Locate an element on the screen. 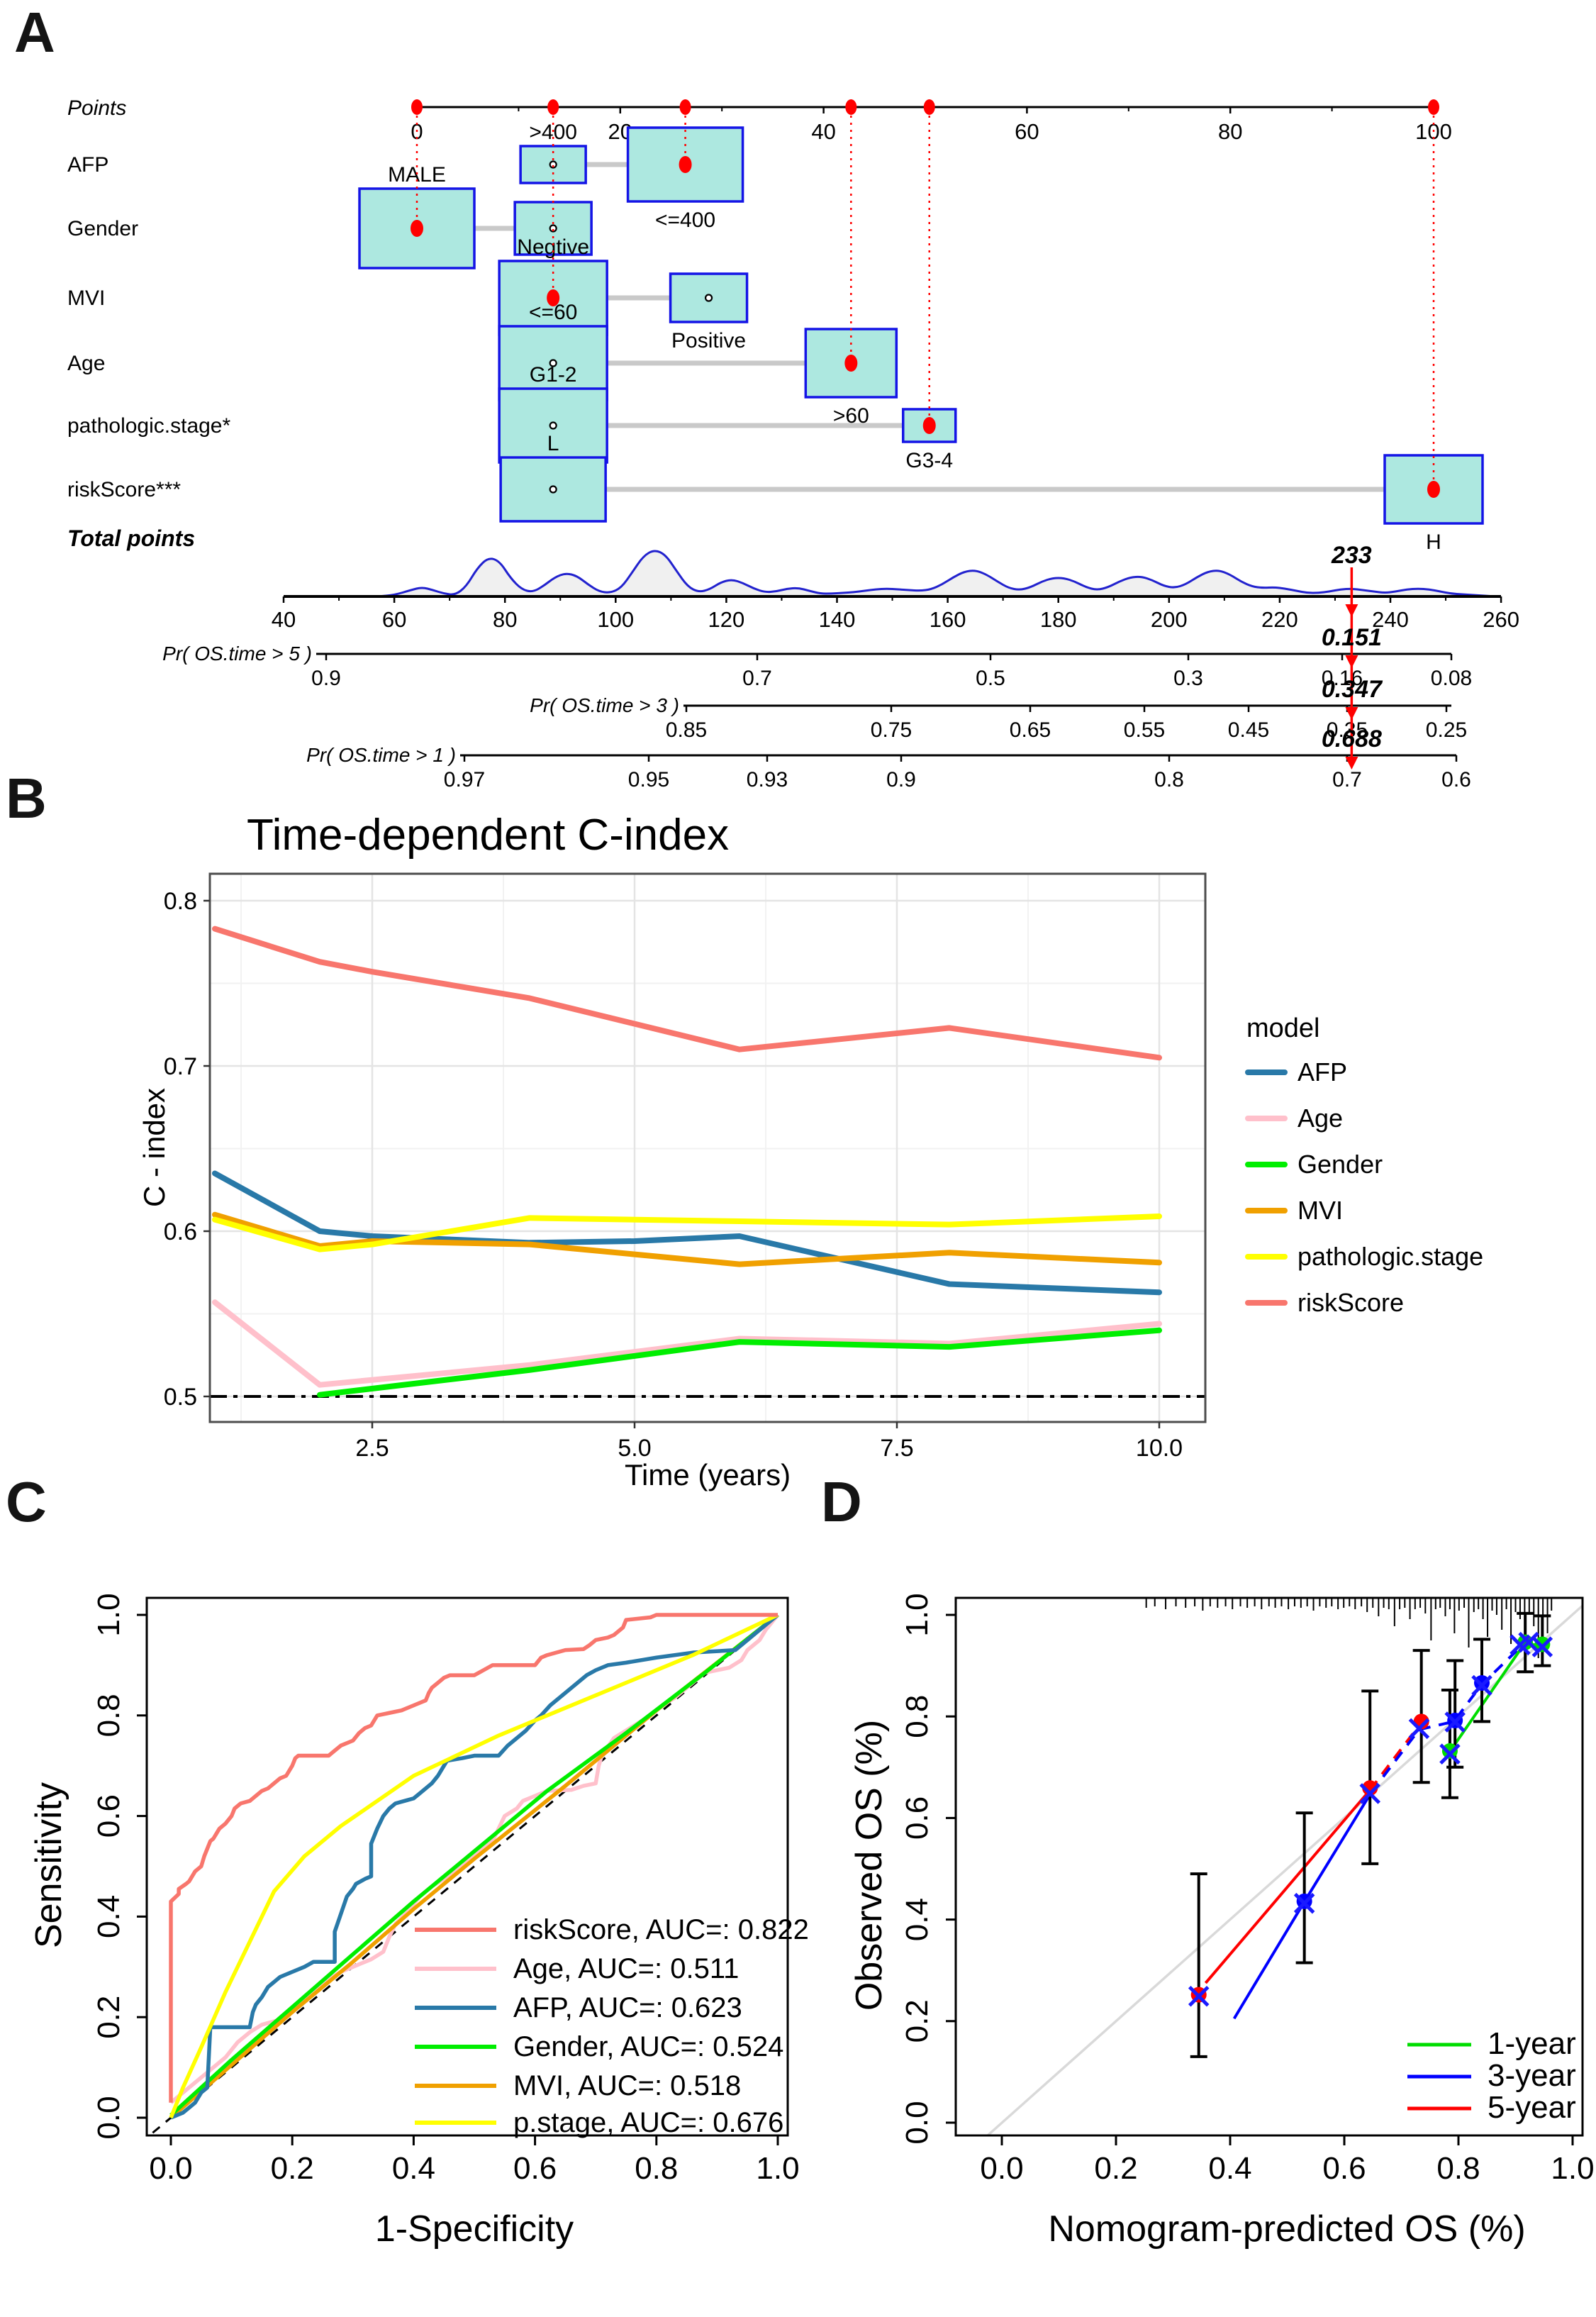 The width and height of the screenshot is (1596, 2317). cindex-series-Gender is located at coordinates (739, 1362).